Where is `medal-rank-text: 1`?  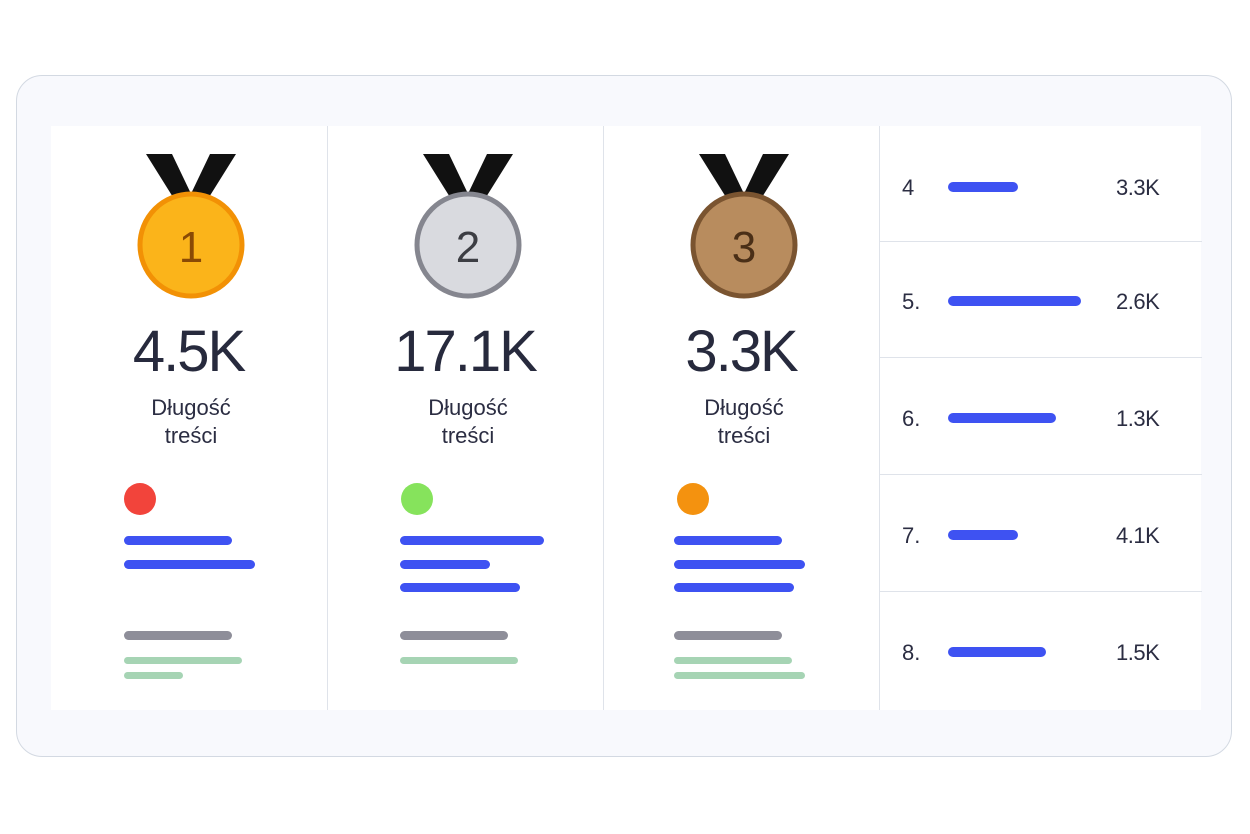 medal-rank-text: 1 is located at coordinates (191, 247).